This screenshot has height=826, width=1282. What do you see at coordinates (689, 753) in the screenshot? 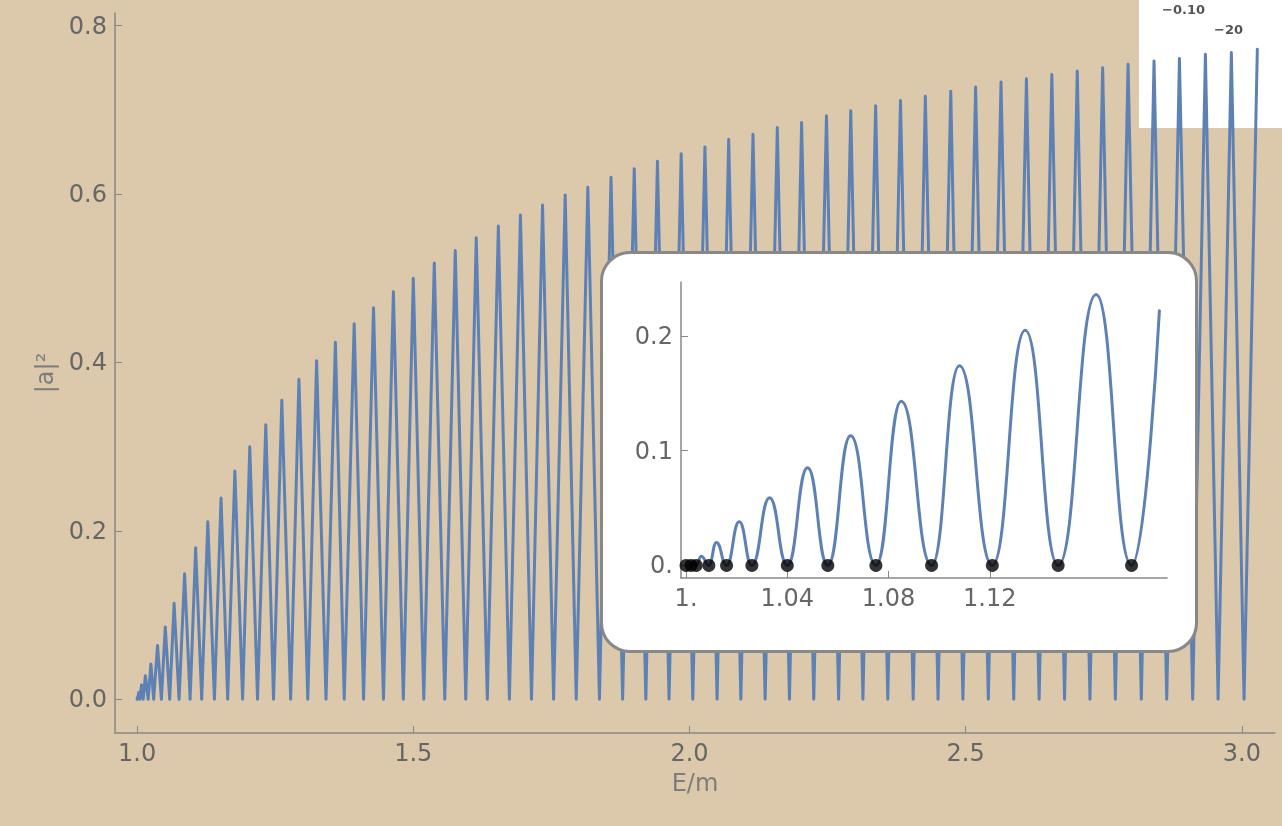
I see `x-tick-label: 2.0` at bounding box center [689, 753].